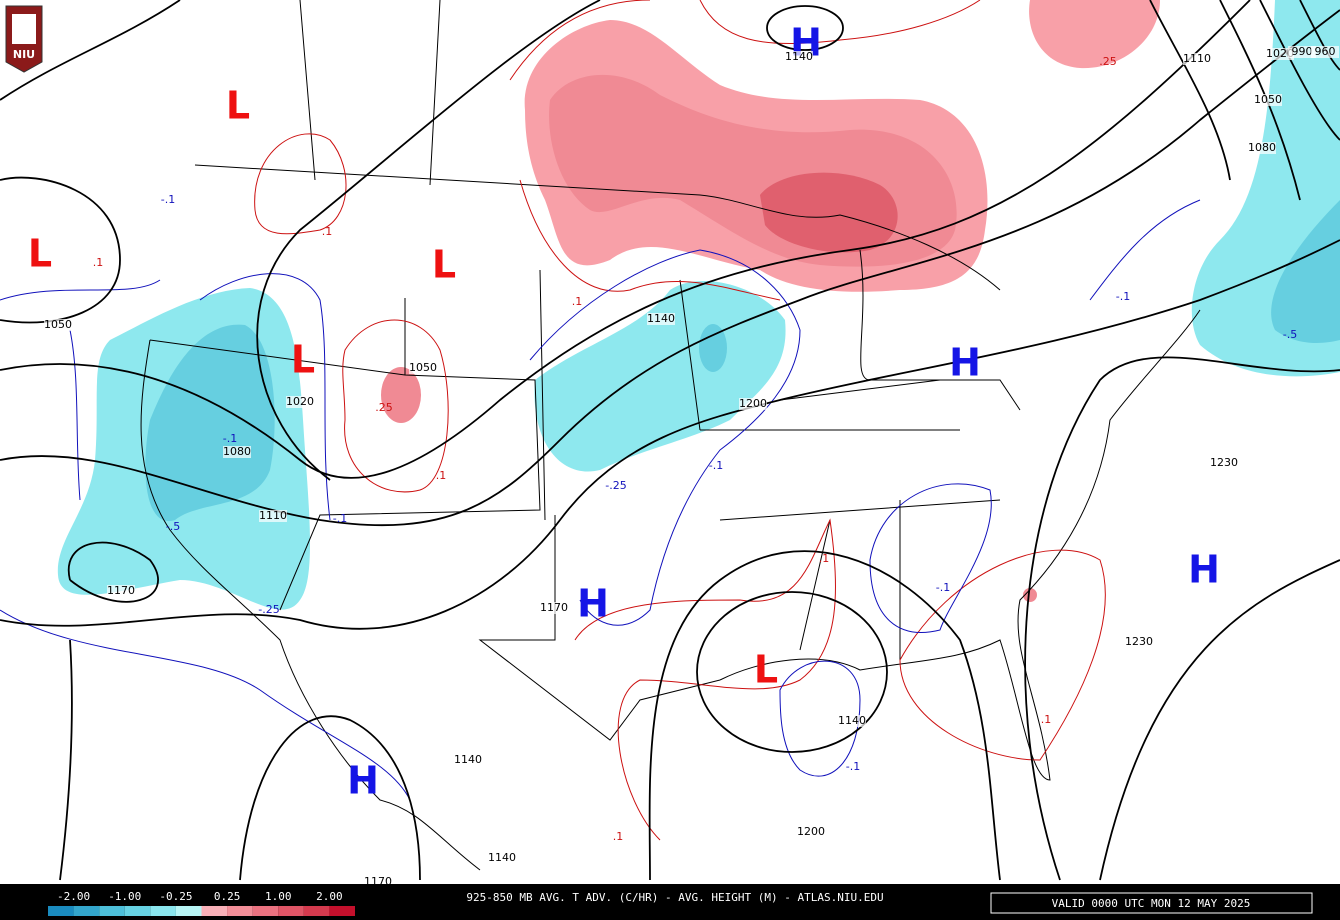 This screenshot has width=1340, height=920. Describe the element at coordinates (175, 896) in the screenshot. I see `colorbar-label: -0.25` at that location.